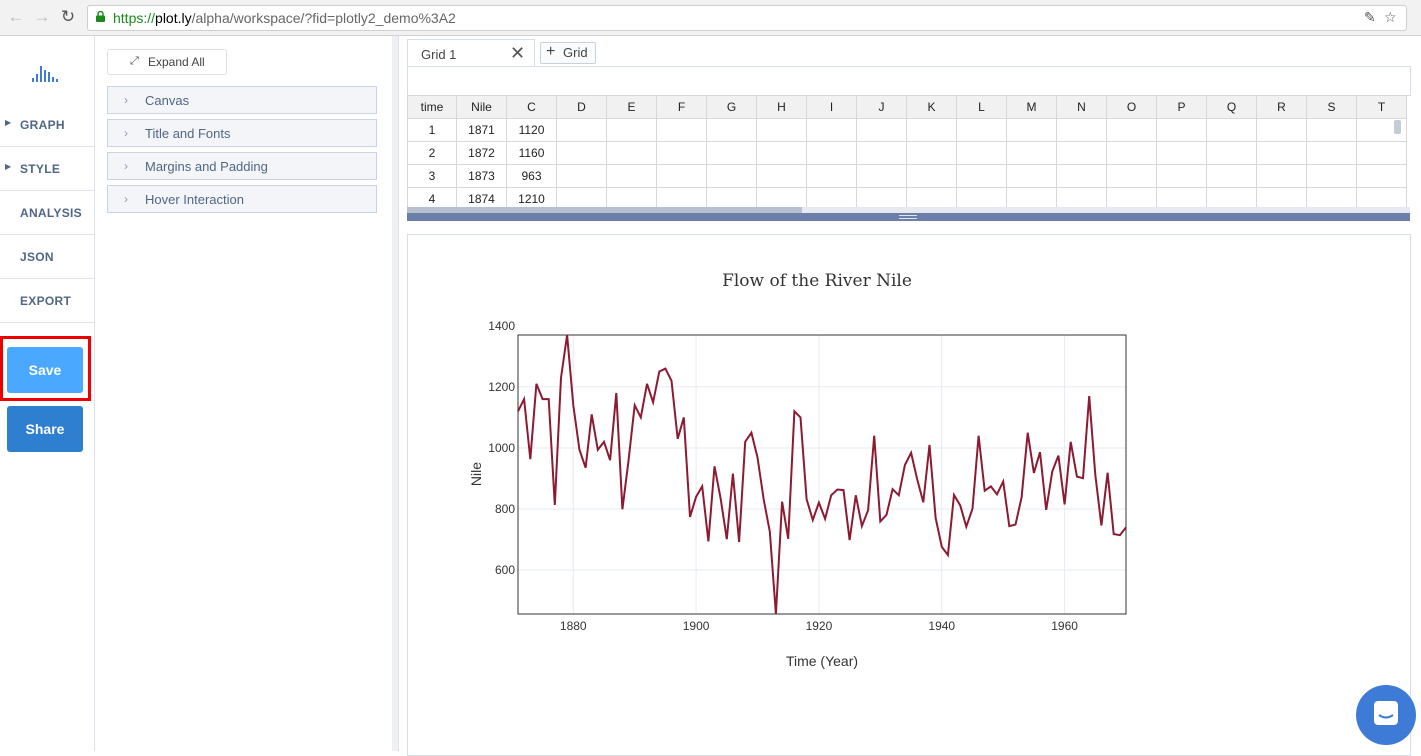 The height and width of the screenshot is (756, 1421). Describe the element at coordinates (1370, 17) in the screenshot. I see `paintbrush-icon: ✎` at that location.